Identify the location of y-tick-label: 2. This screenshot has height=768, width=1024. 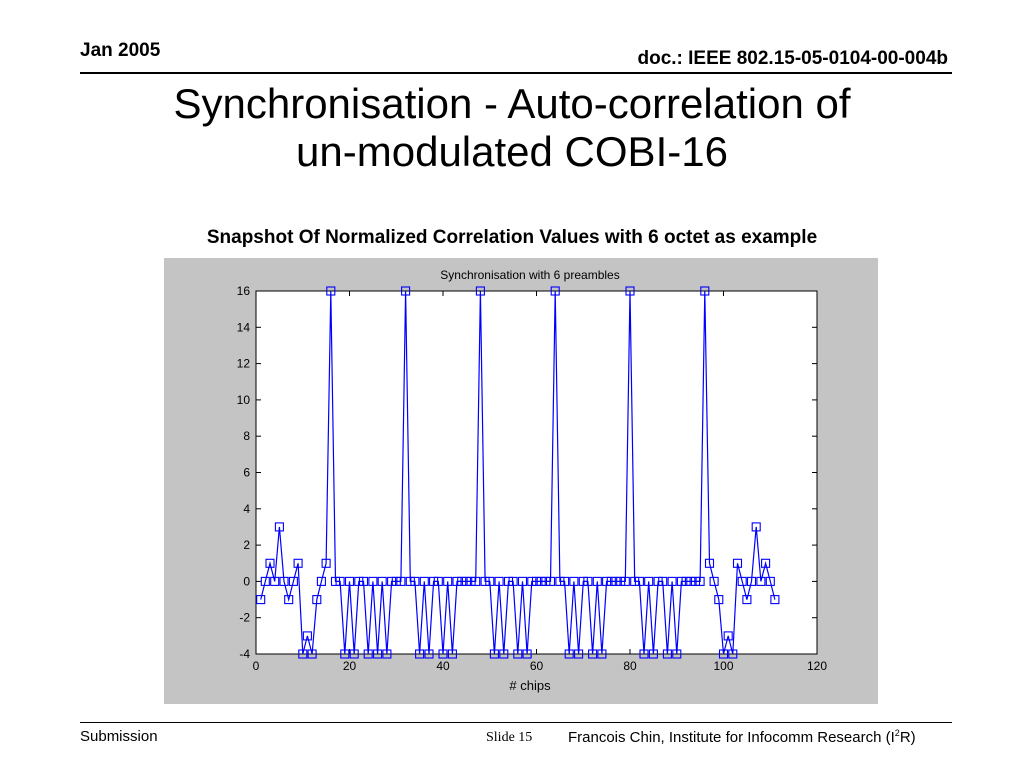
(246, 545).